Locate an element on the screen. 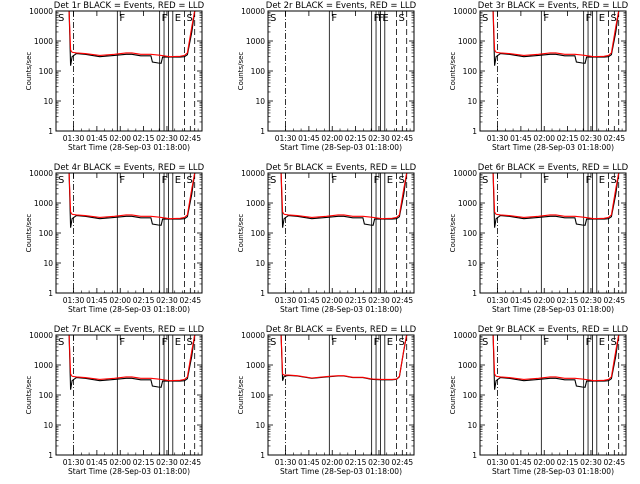 This screenshot has height=484, width=640. panel-title: Det 9r BLACK = Events, RED = LLD is located at coordinates (553, 330).